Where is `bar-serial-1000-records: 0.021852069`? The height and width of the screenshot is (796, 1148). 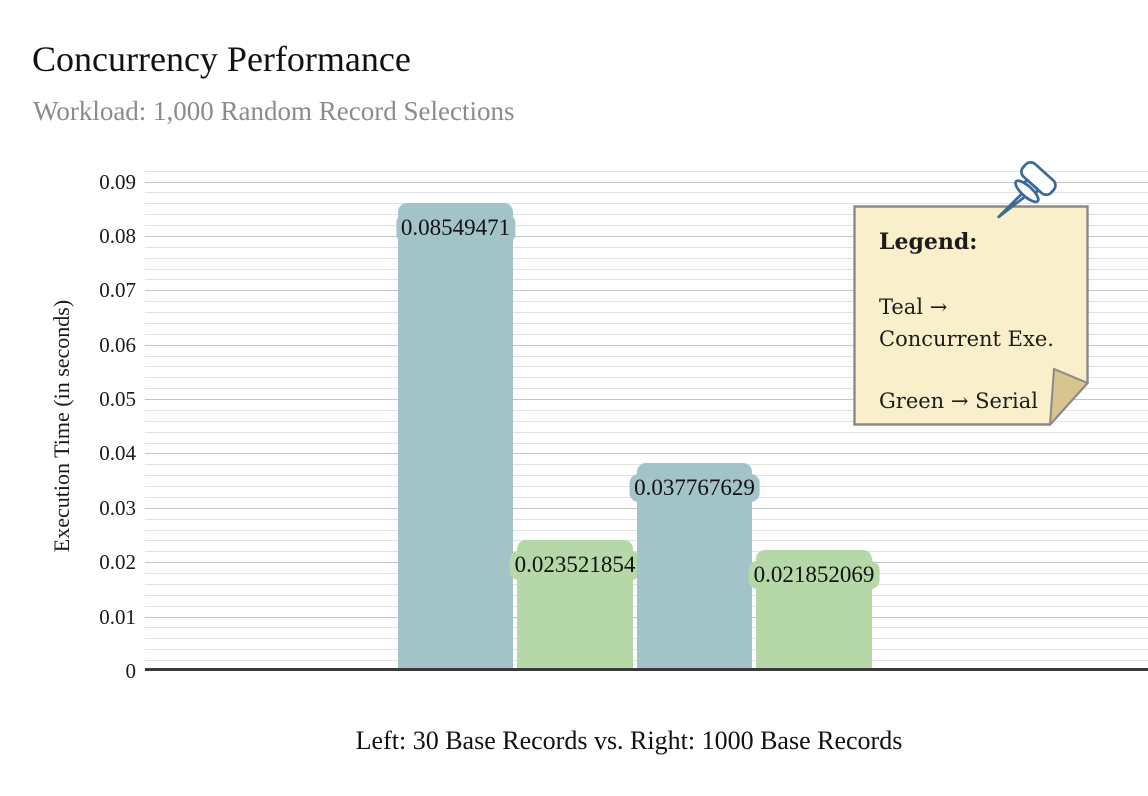 bar-serial-1000-records: 0.021852069 is located at coordinates (814, 609).